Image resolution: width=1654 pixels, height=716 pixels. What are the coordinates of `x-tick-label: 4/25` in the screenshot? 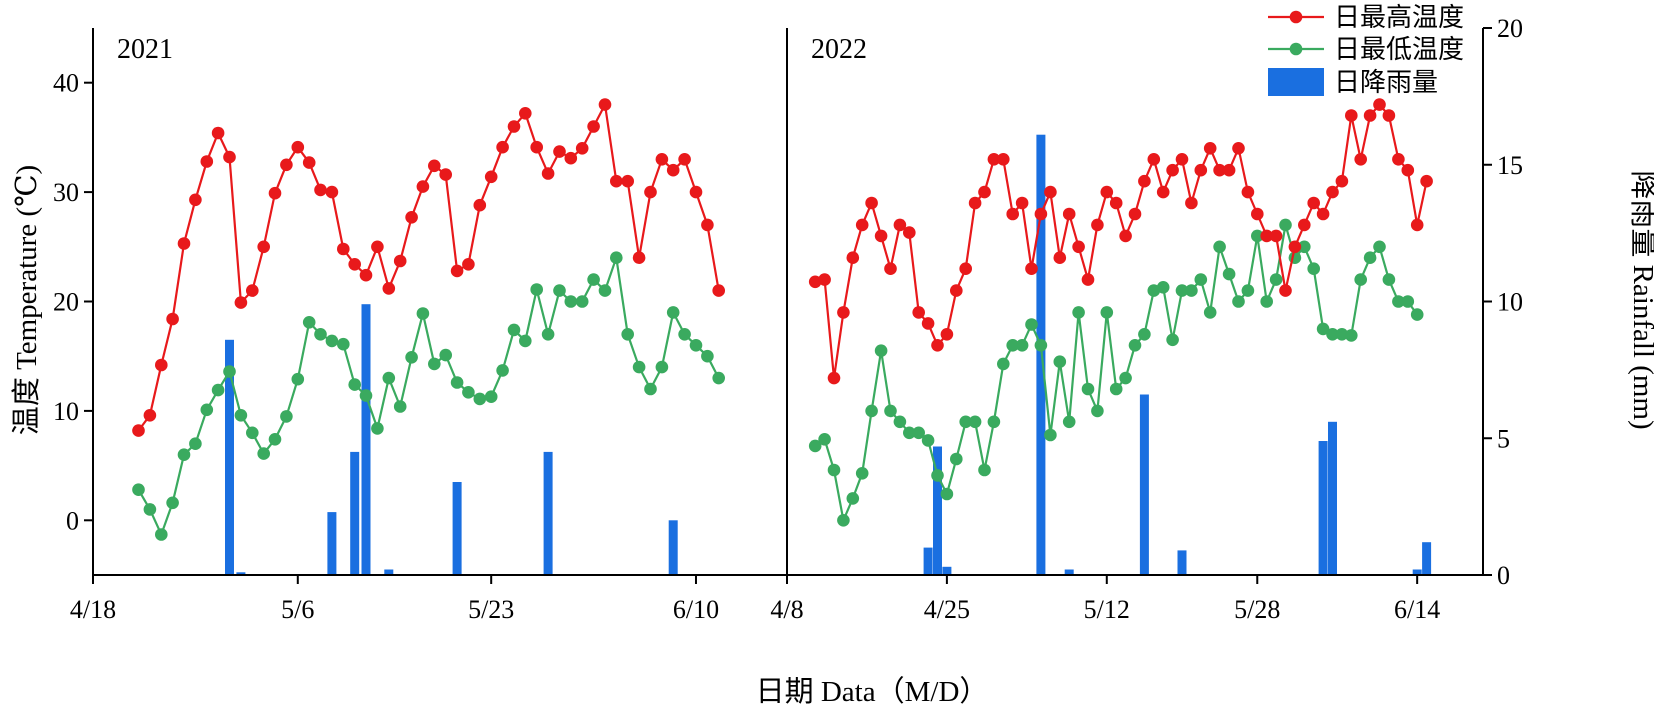 It's located at (947, 609).